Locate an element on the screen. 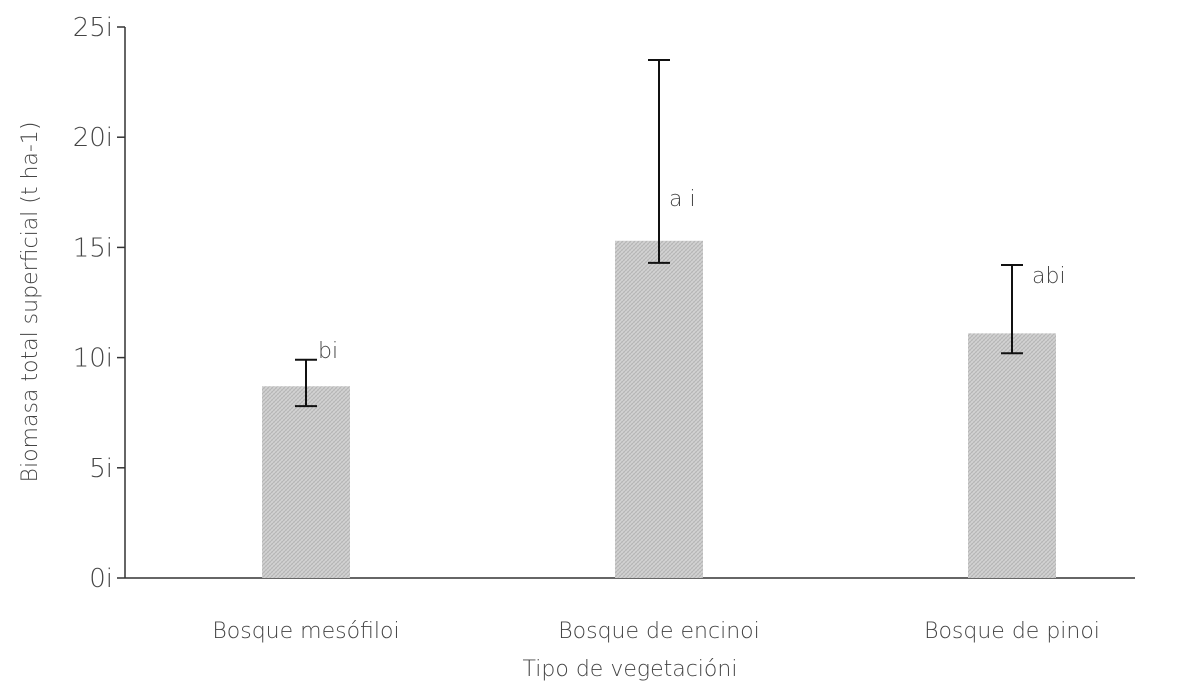  y-tick-label: 15i is located at coordinates (93, 248).